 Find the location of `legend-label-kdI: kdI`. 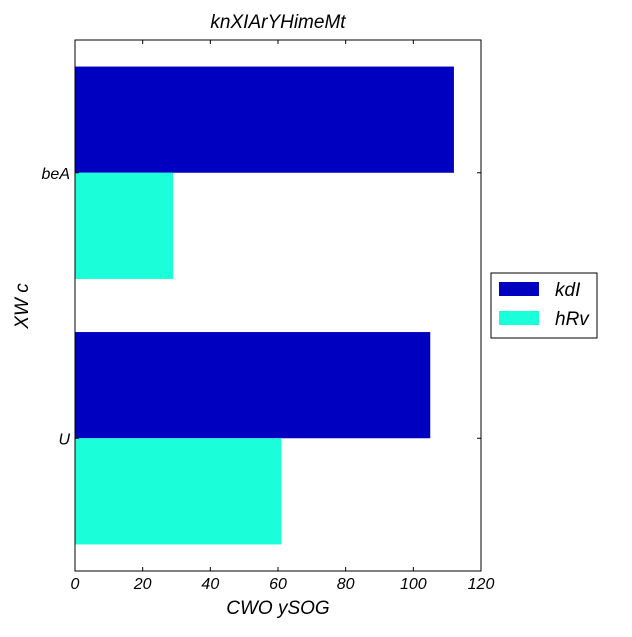

legend-label-kdI: kdI is located at coordinates (568, 290).